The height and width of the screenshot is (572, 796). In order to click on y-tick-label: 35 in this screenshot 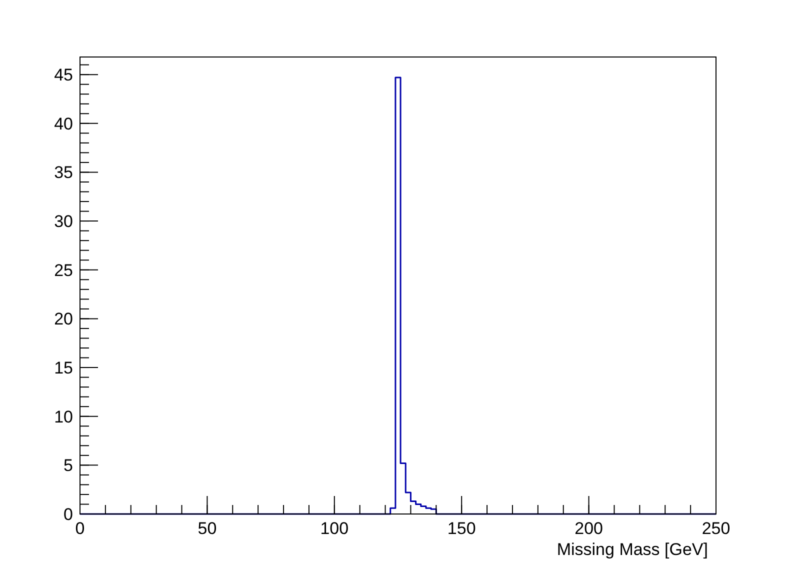, I will do `click(63, 172)`.